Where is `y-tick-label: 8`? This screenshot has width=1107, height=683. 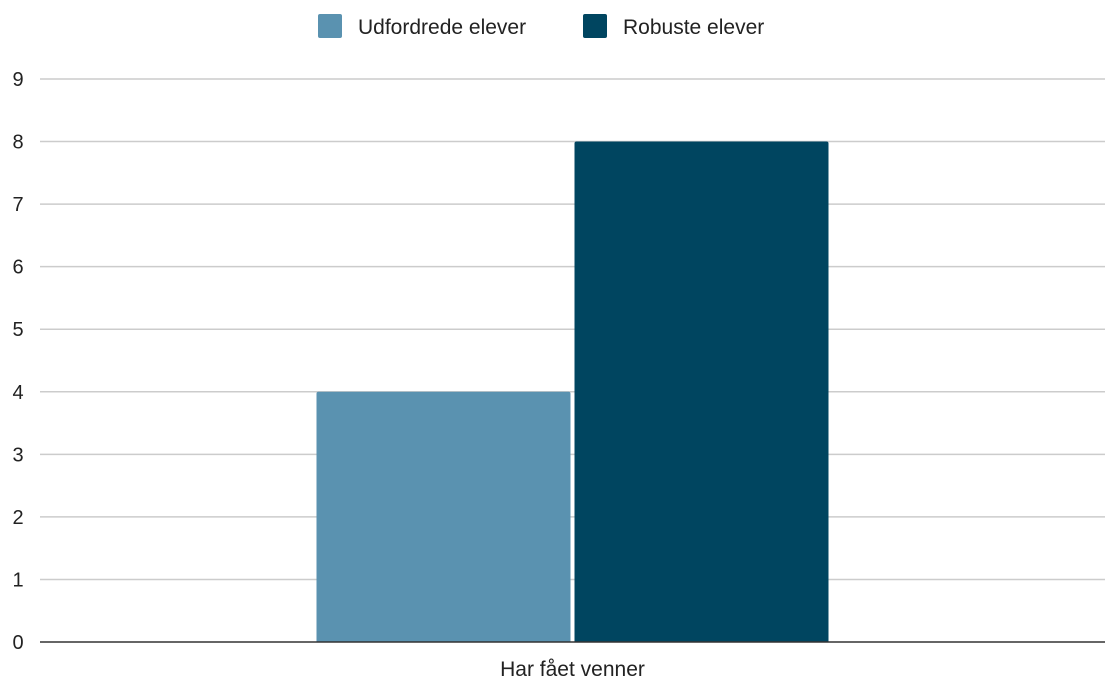 y-tick-label: 8 is located at coordinates (17, 143).